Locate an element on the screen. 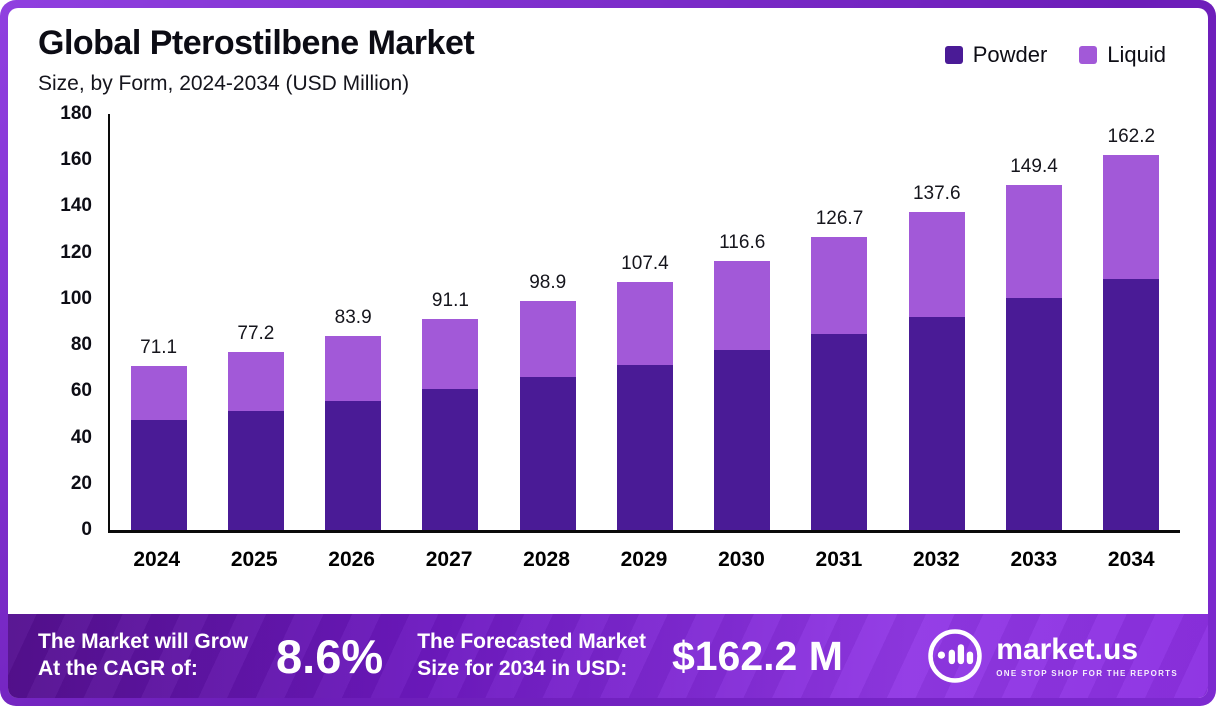 Image resolution: width=1216 pixels, height=706 pixels. x-axis-label-2032: 2032 is located at coordinates (936, 559).